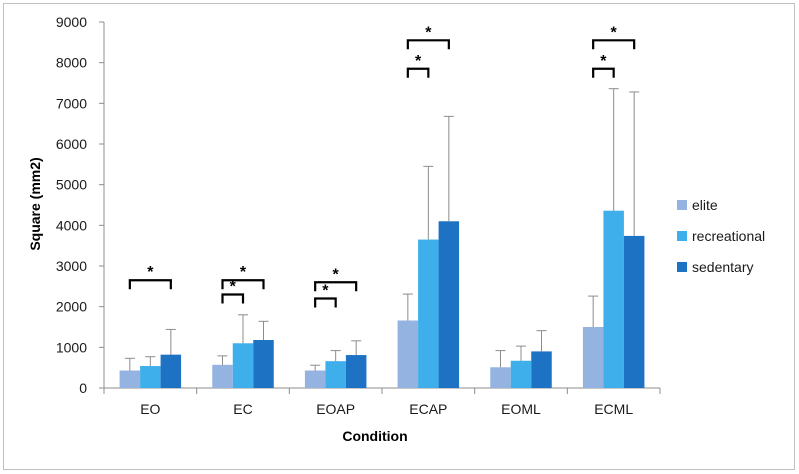 The image size is (799, 474). Describe the element at coordinates (382, 402) in the screenshot. I see `x-axis-ticks: EO EC EOAP ECAP EOML ECML` at that location.